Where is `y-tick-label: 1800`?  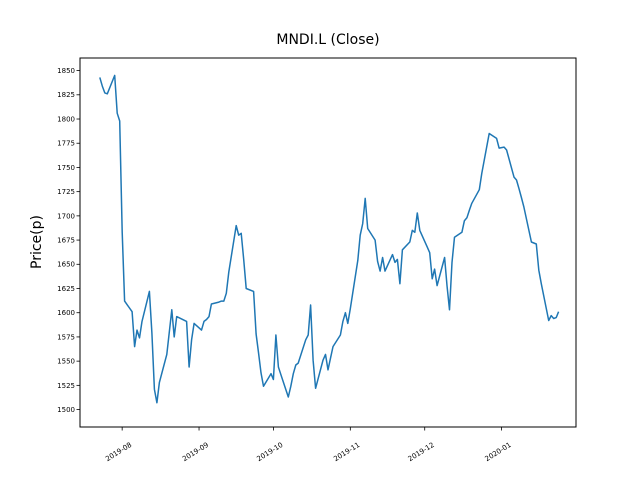
y-tick-label: 1800 is located at coordinates (66, 119).